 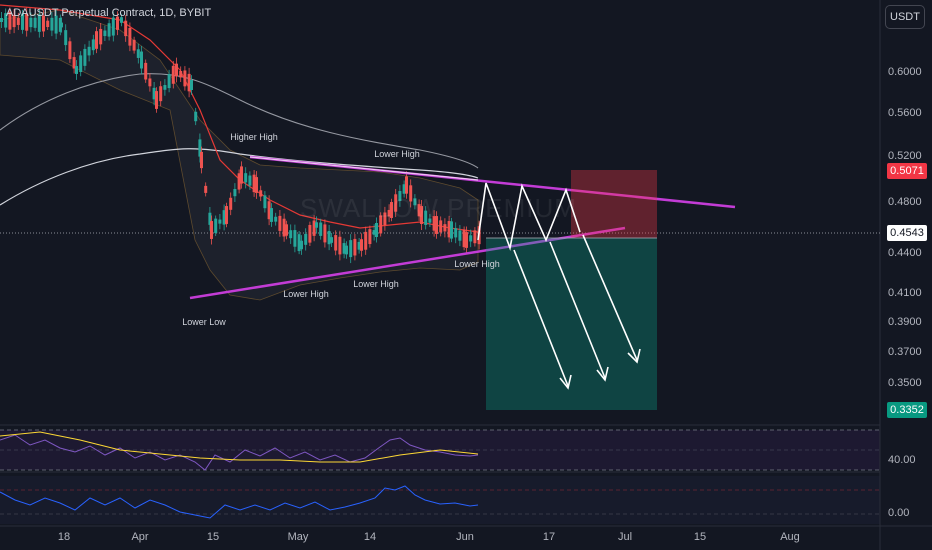 What do you see at coordinates (140, 537) in the screenshot?
I see `time-label: Apr` at bounding box center [140, 537].